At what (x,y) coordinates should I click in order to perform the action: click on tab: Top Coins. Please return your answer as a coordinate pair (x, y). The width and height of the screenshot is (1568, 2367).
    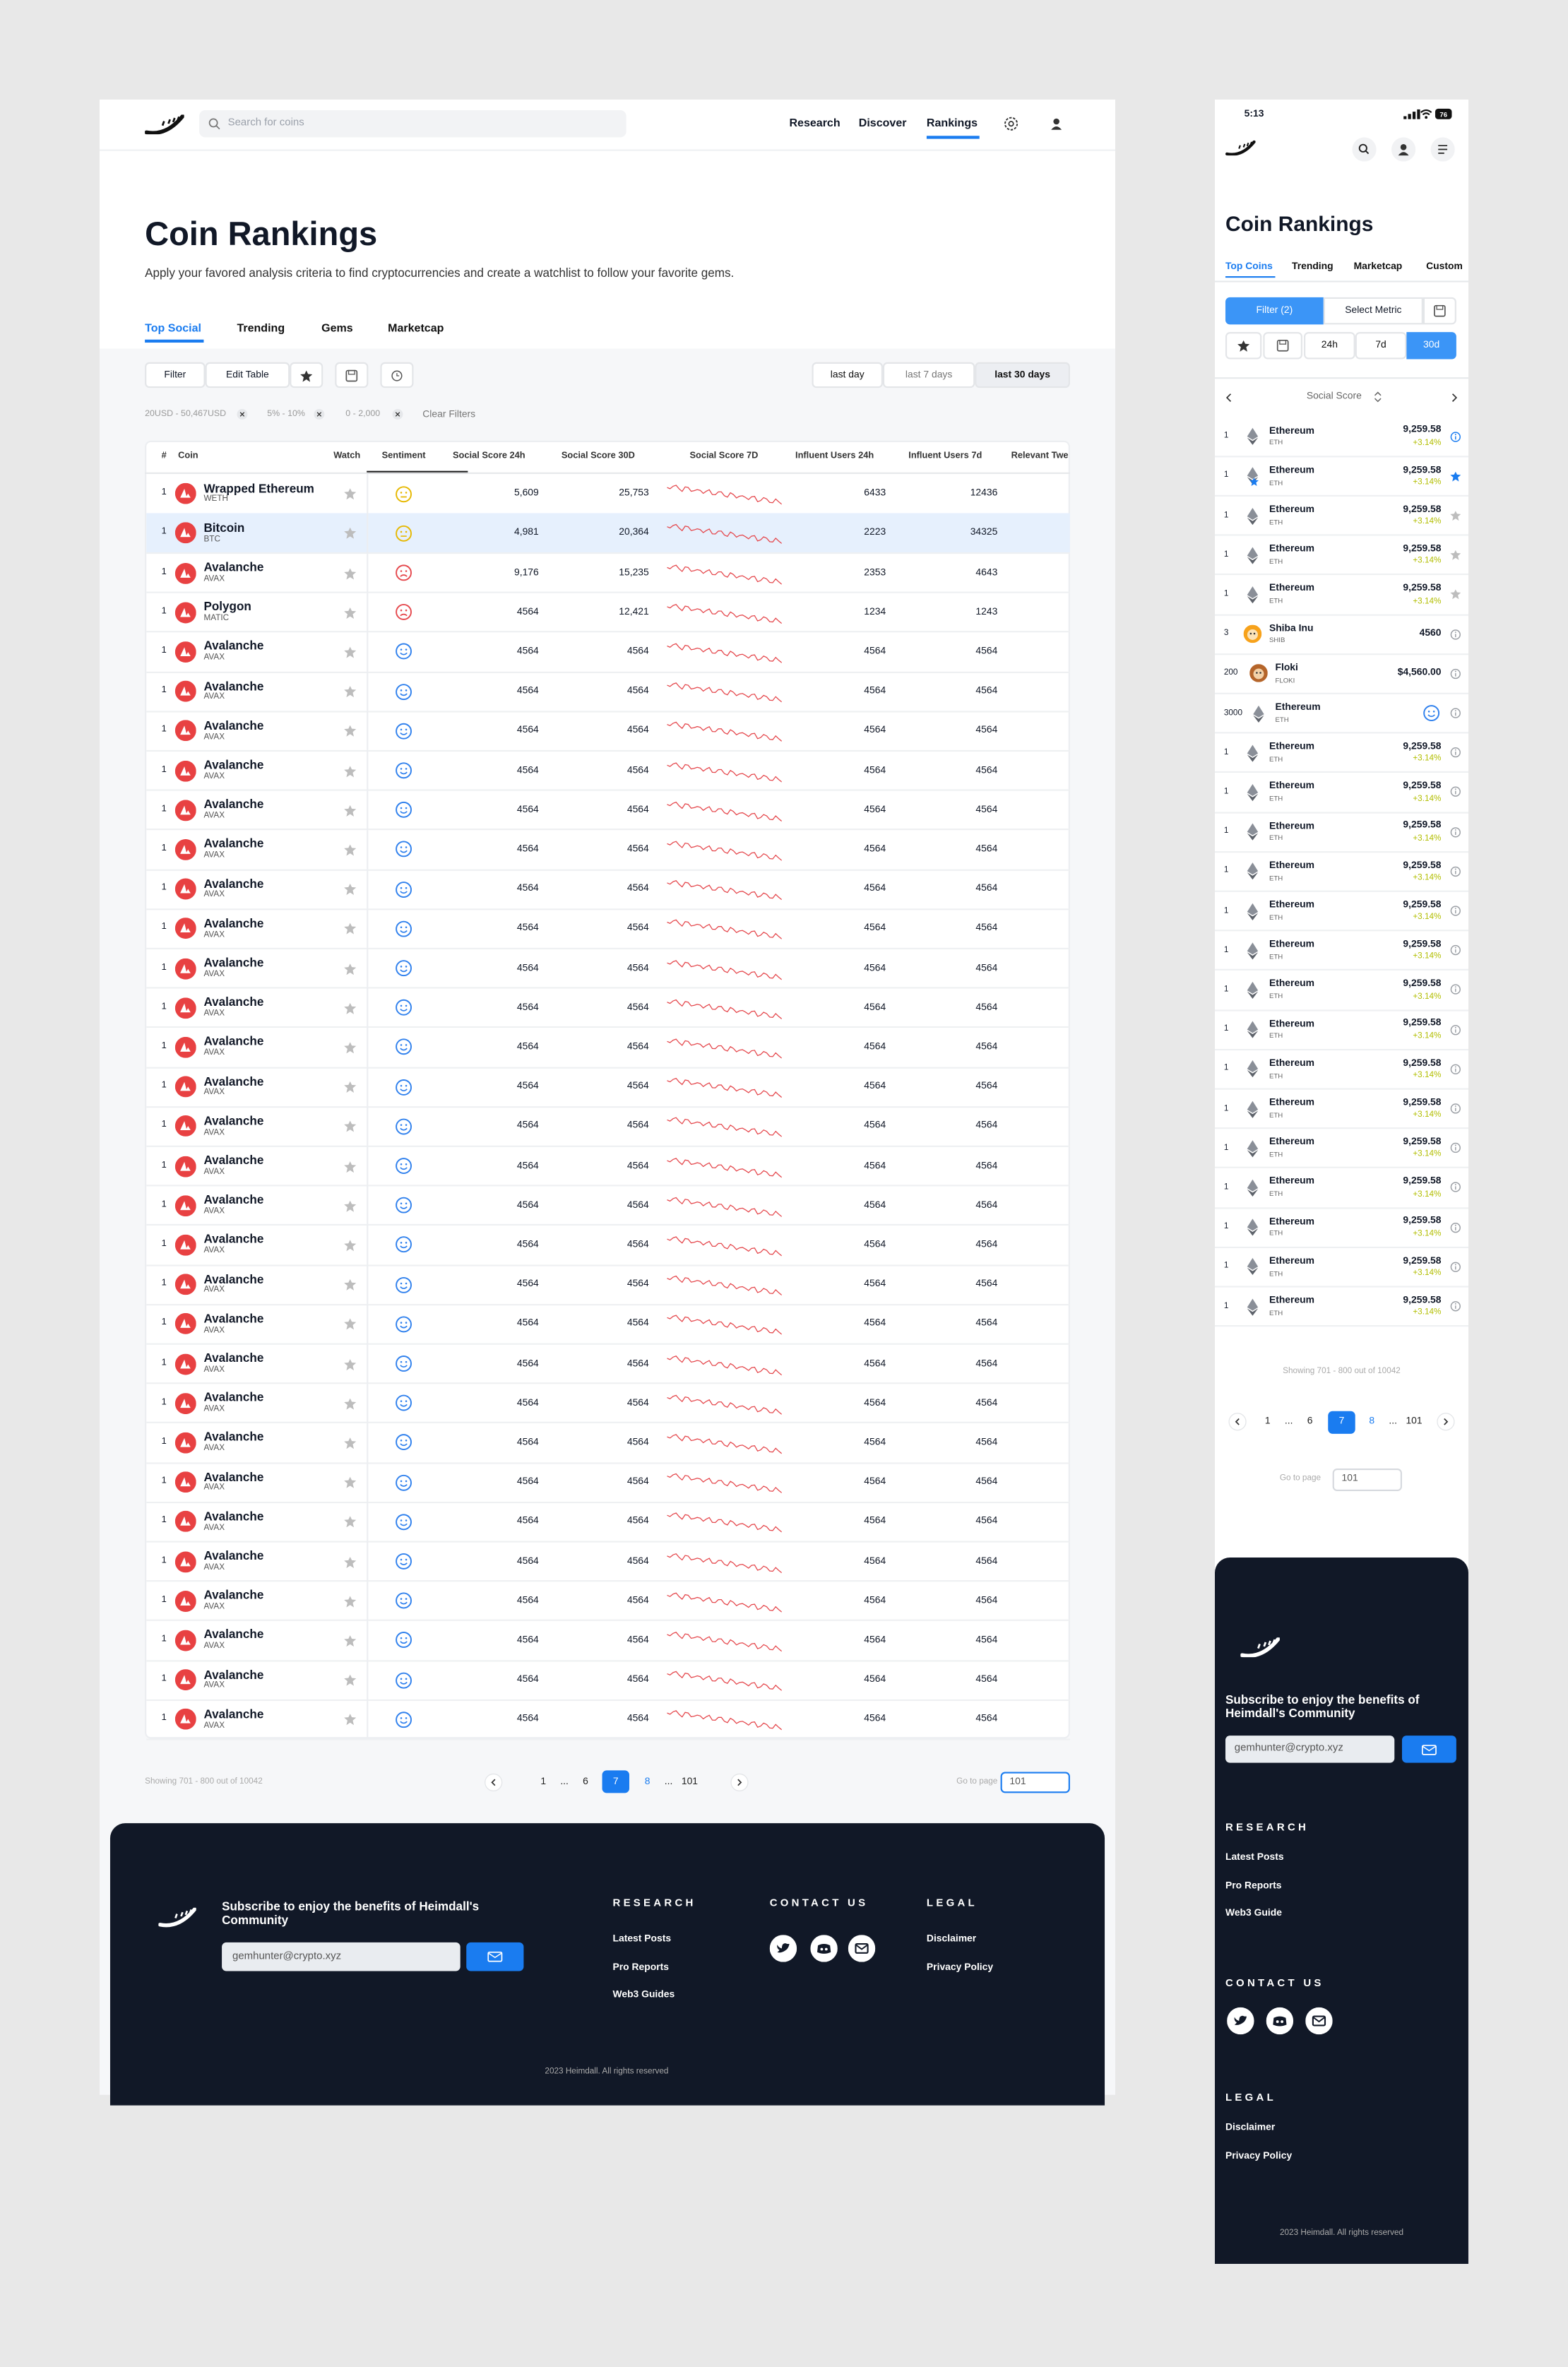
    Looking at the image, I should click on (1249, 267).